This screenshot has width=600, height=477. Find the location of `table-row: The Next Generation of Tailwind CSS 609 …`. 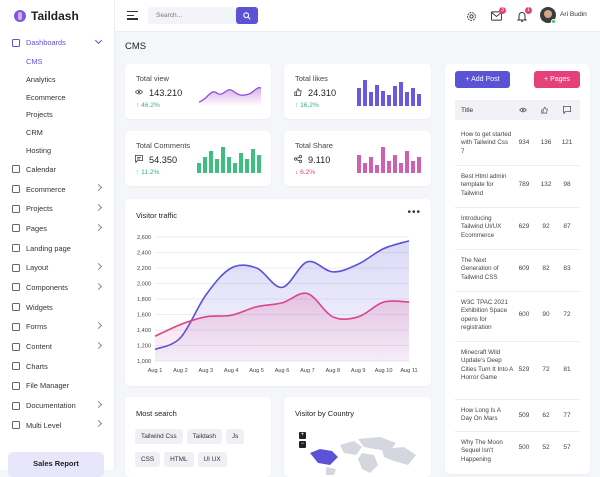

table-row: The Next Generation of Tailwind CSS 609 … is located at coordinates (517, 272).